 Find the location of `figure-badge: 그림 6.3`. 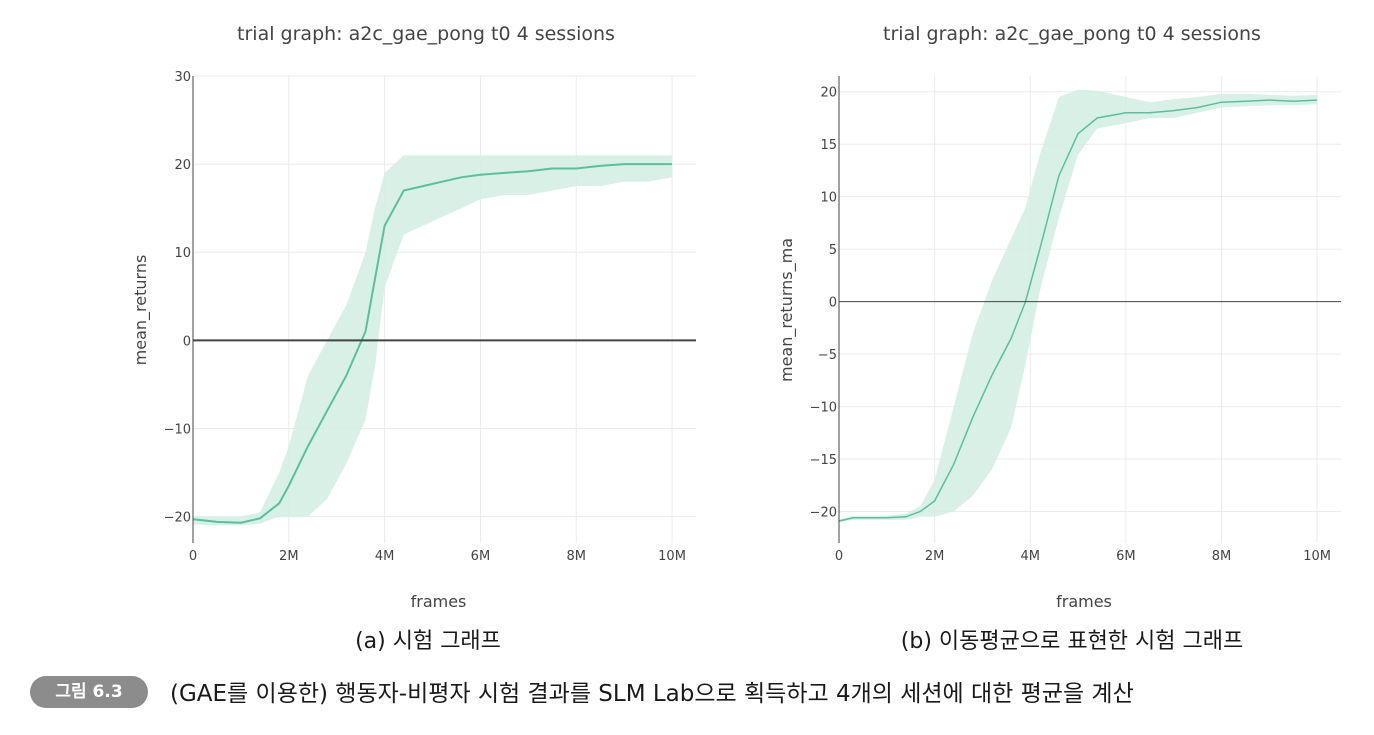

figure-badge: 그림 6.3 is located at coordinates (89, 692).